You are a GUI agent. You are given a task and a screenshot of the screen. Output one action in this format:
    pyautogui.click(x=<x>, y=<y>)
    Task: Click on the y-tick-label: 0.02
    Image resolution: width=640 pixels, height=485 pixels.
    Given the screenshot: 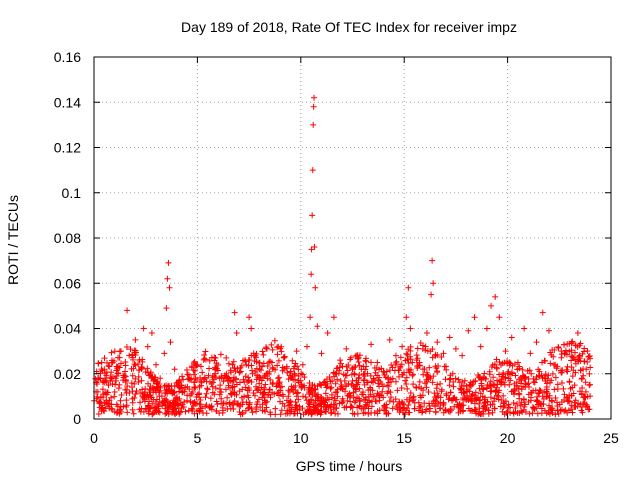 What is the action you would take?
    pyautogui.click(x=67, y=374)
    